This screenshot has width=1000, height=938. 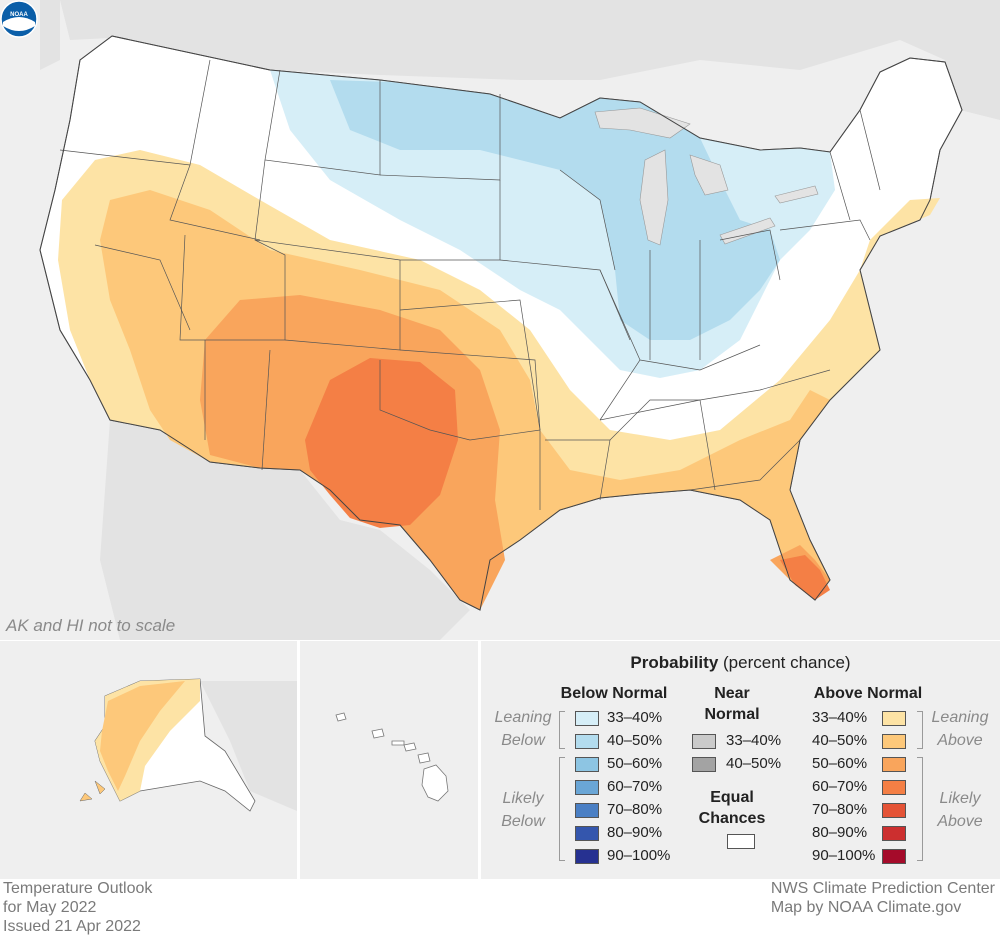 I want to click on noaa-logo-icon: NOAA, so click(x=19, y=19).